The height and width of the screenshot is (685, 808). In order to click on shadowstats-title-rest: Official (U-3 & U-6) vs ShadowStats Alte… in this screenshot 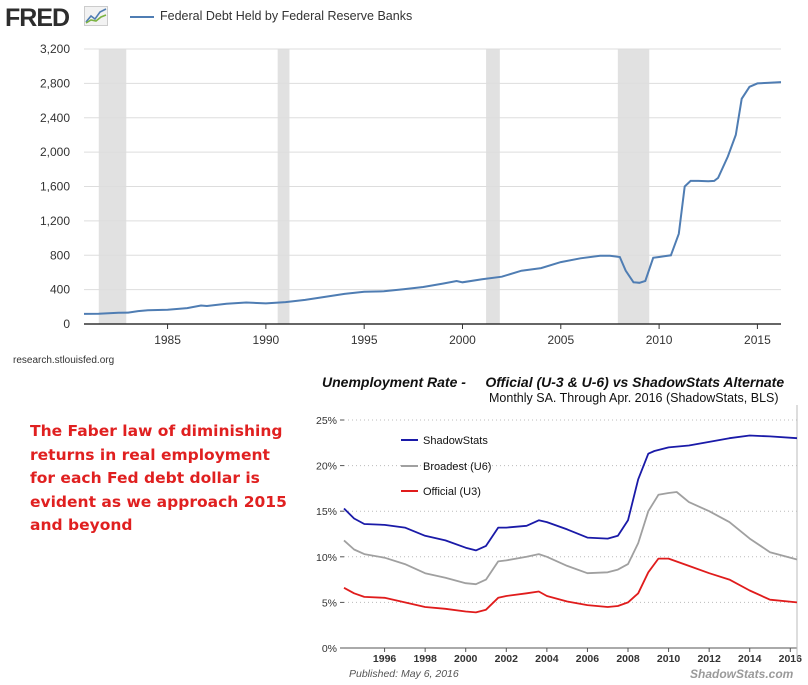, I will do `click(635, 382)`.